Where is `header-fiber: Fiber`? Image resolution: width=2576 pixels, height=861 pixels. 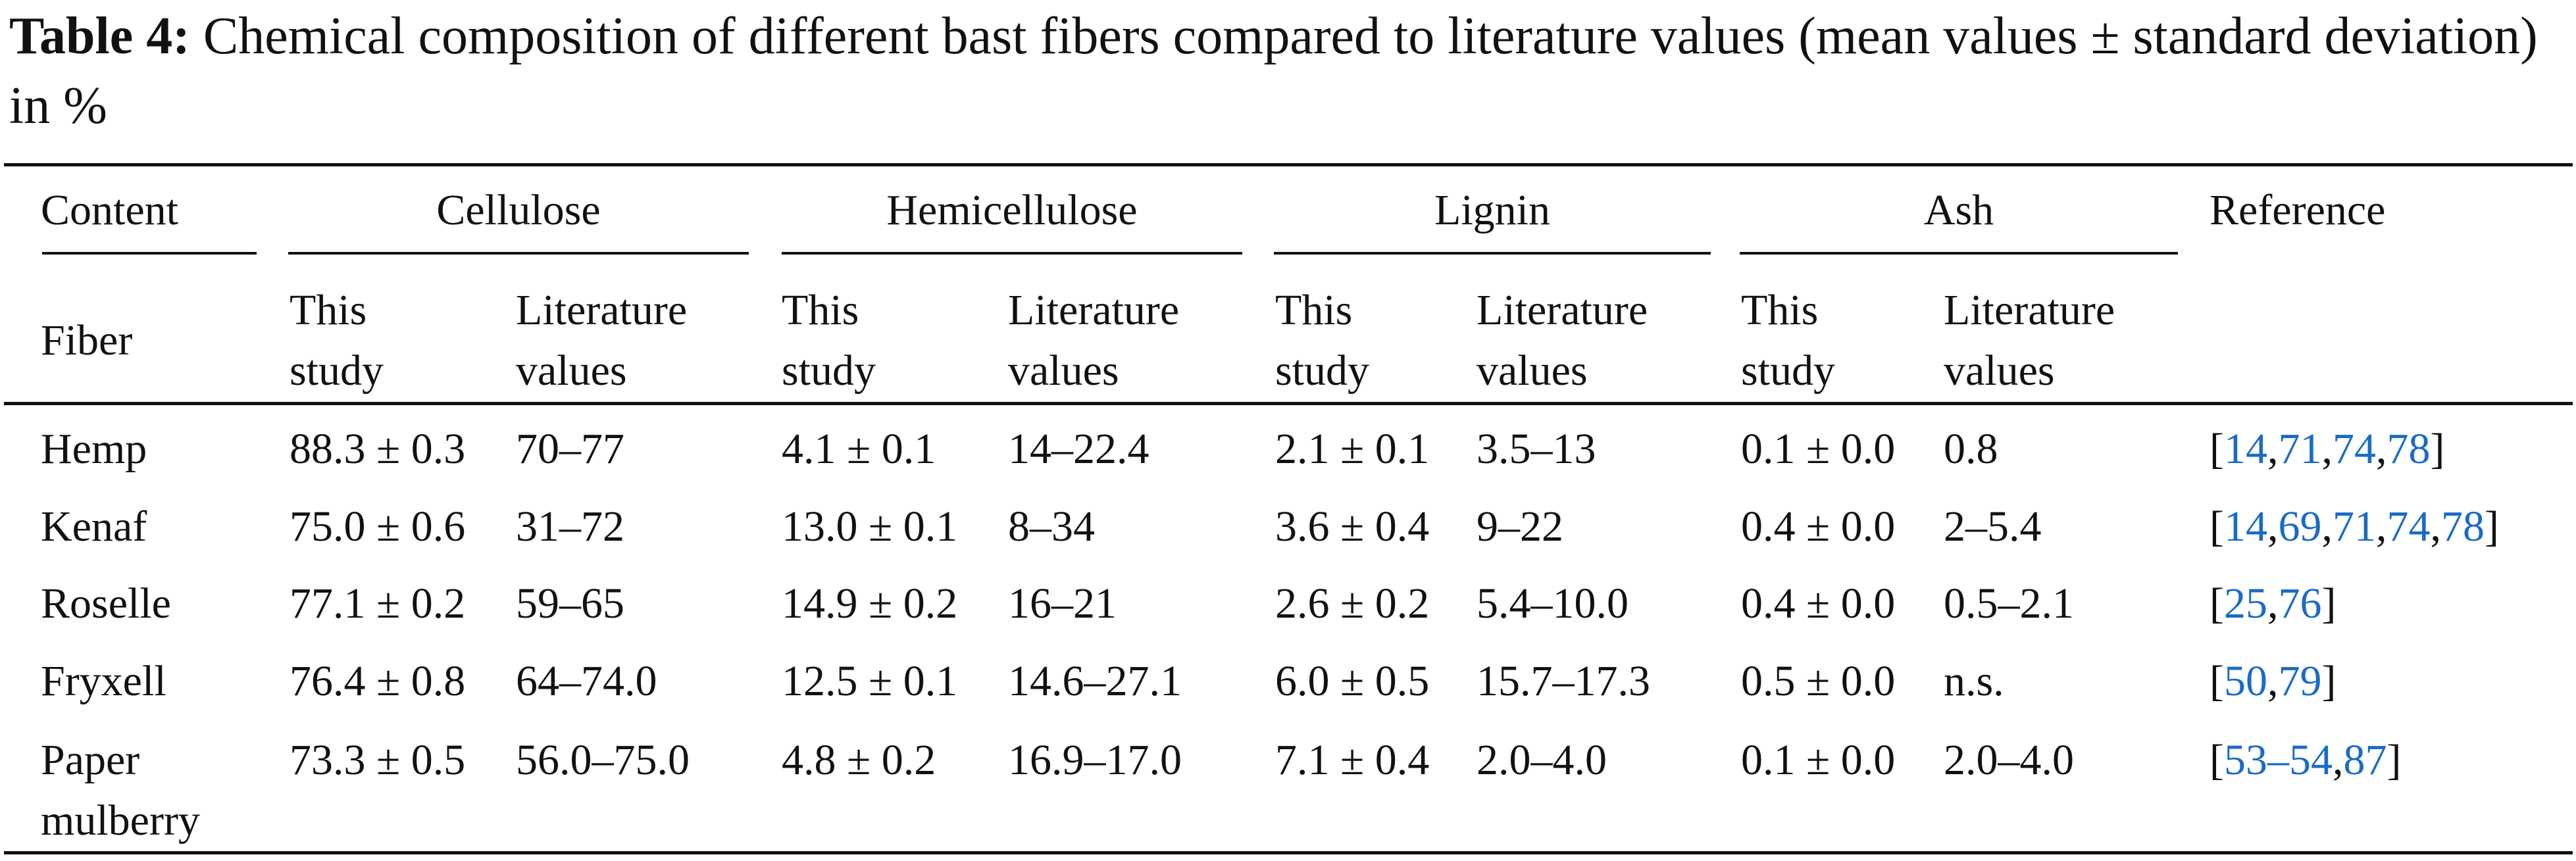 header-fiber: Fiber is located at coordinates (87, 340).